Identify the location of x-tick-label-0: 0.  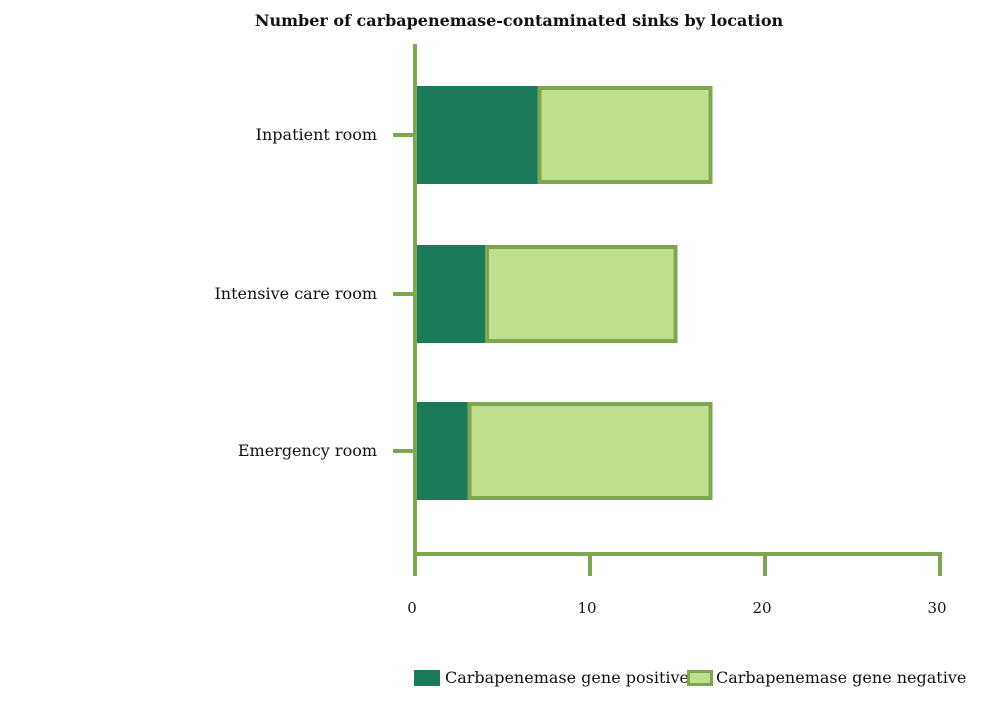
(412, 608).